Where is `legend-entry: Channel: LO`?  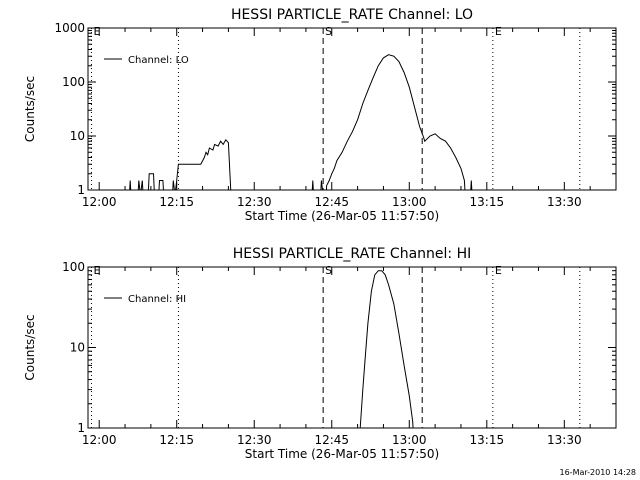 legend-entry: Channel: LO is located at coordinates (158, 60).